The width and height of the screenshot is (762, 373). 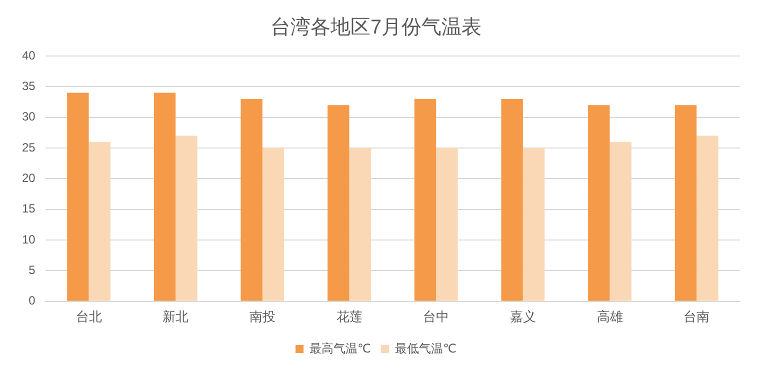 I want to click on y-tick-label: 10, so click(x=29, y=239).